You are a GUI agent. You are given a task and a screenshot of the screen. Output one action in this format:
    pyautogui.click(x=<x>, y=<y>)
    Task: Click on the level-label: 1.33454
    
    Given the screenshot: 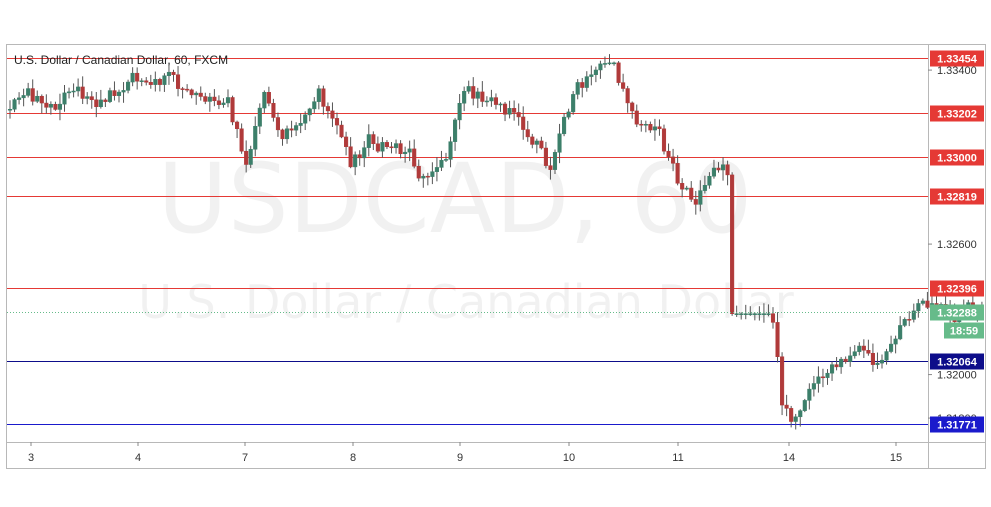 What is the action you would take?
    pyautogui.click(x=957, y=60)
    